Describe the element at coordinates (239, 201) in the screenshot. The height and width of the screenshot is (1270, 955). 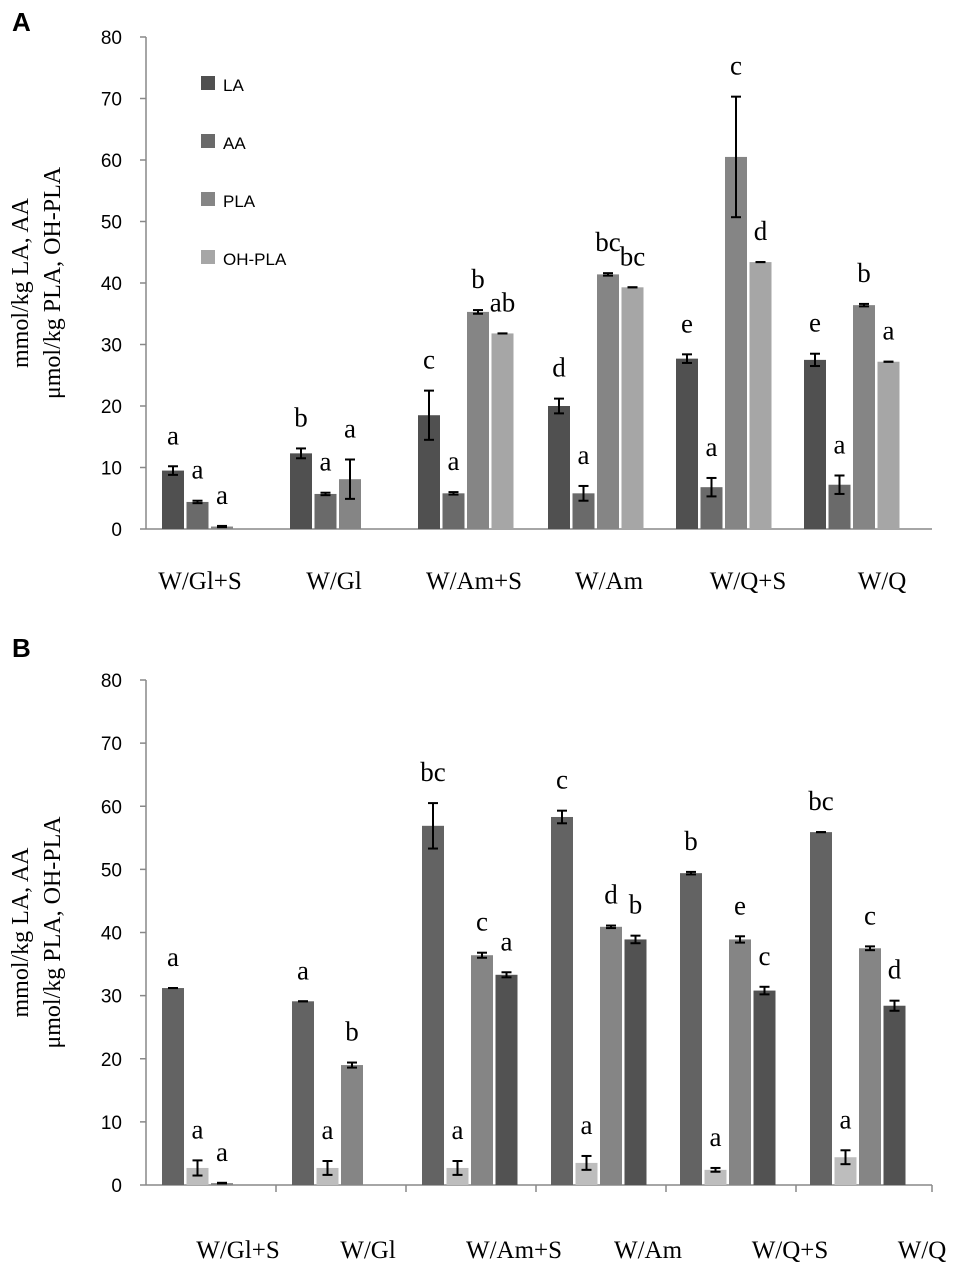
I see `legend-label: PLA` at that location.